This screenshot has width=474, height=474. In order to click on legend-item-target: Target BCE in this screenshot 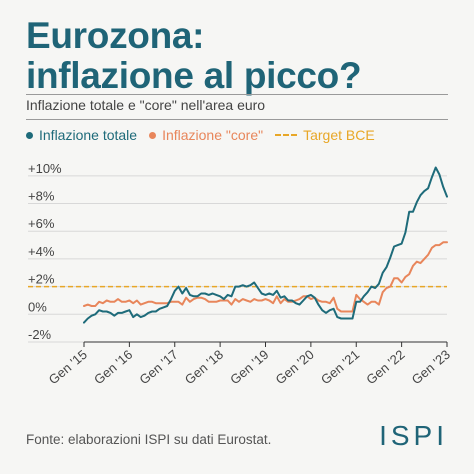, I will do `click(325, 135)`.